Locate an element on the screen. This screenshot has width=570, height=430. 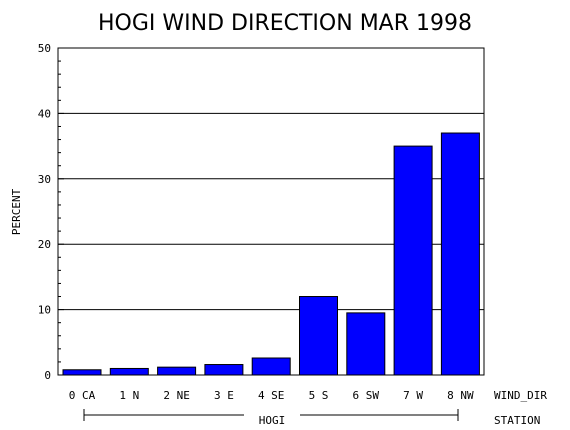
x-tick-label: 2 NE is located at coordinates (176, 395).